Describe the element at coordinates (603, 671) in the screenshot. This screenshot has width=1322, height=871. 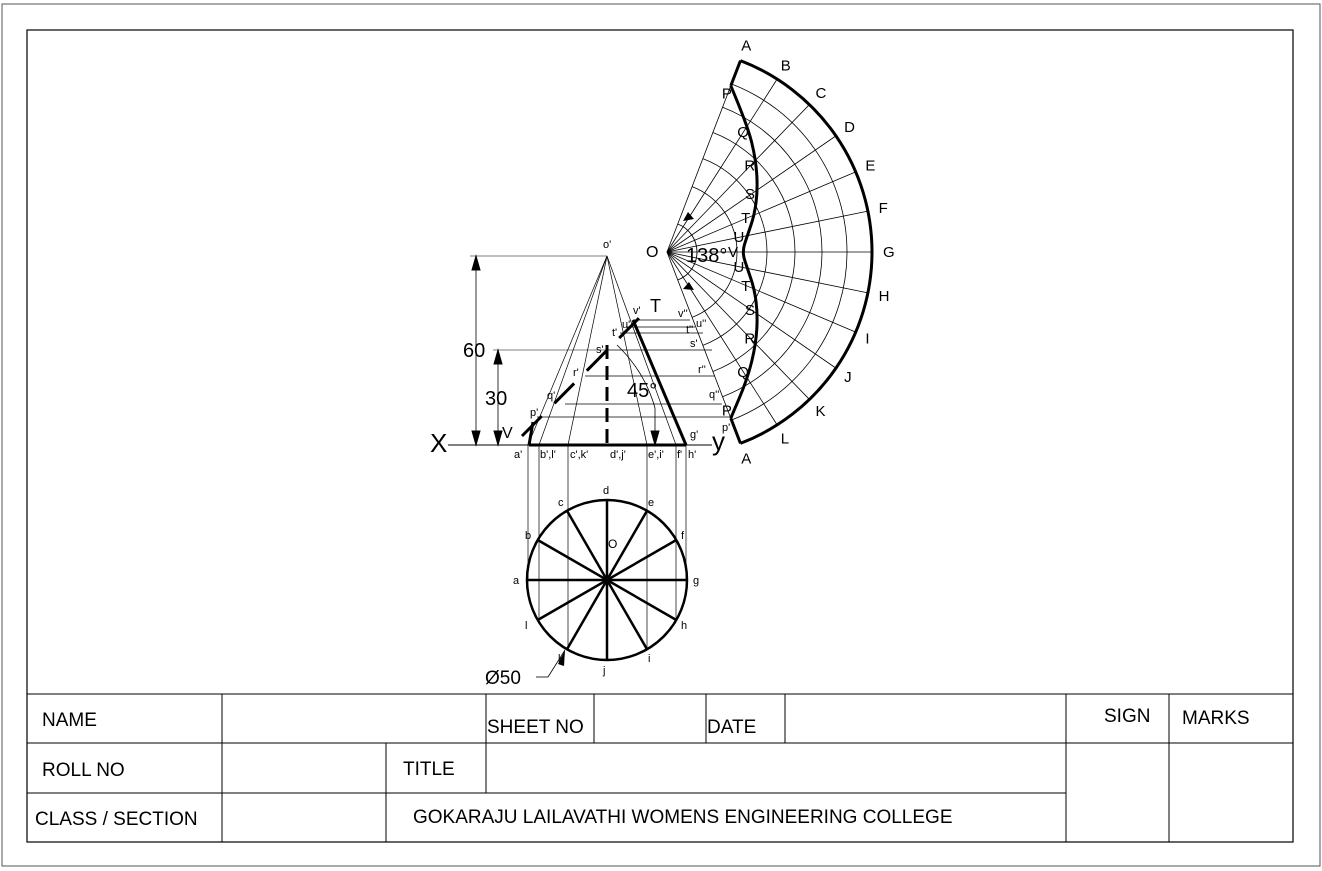
I see `plan-point-label: j` at that location.